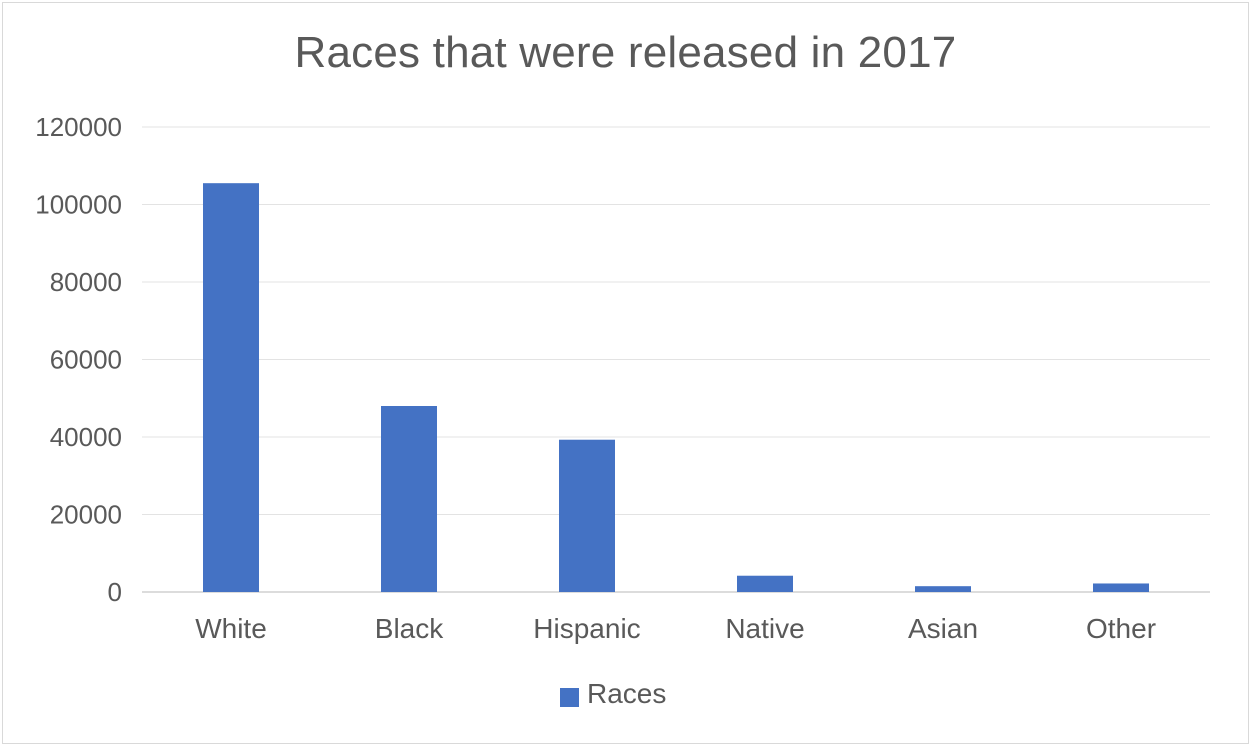  What do you see at coordinates (1121, 628) in the screenshot?
I see `x-tick-label: Other` at bounding box center [1121, 628].